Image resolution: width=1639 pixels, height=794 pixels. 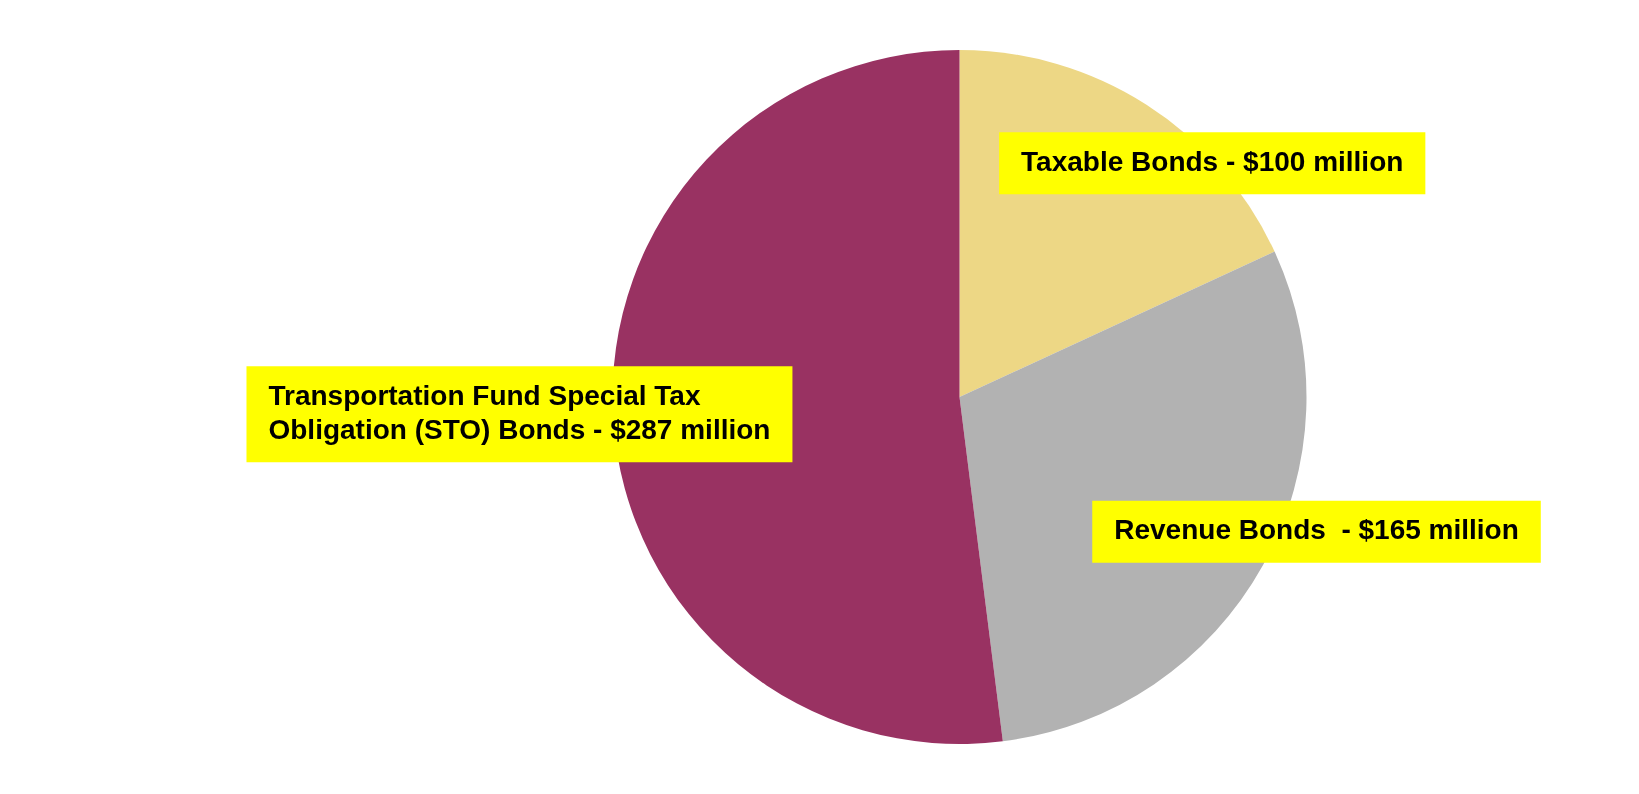 What do you see at coordinates (519, 413) in the screenshot?
I see `slice-label: Transportation Fund Special Tax Obligation (STO) Bonds - $287 million` at bounding box center [519, 413].